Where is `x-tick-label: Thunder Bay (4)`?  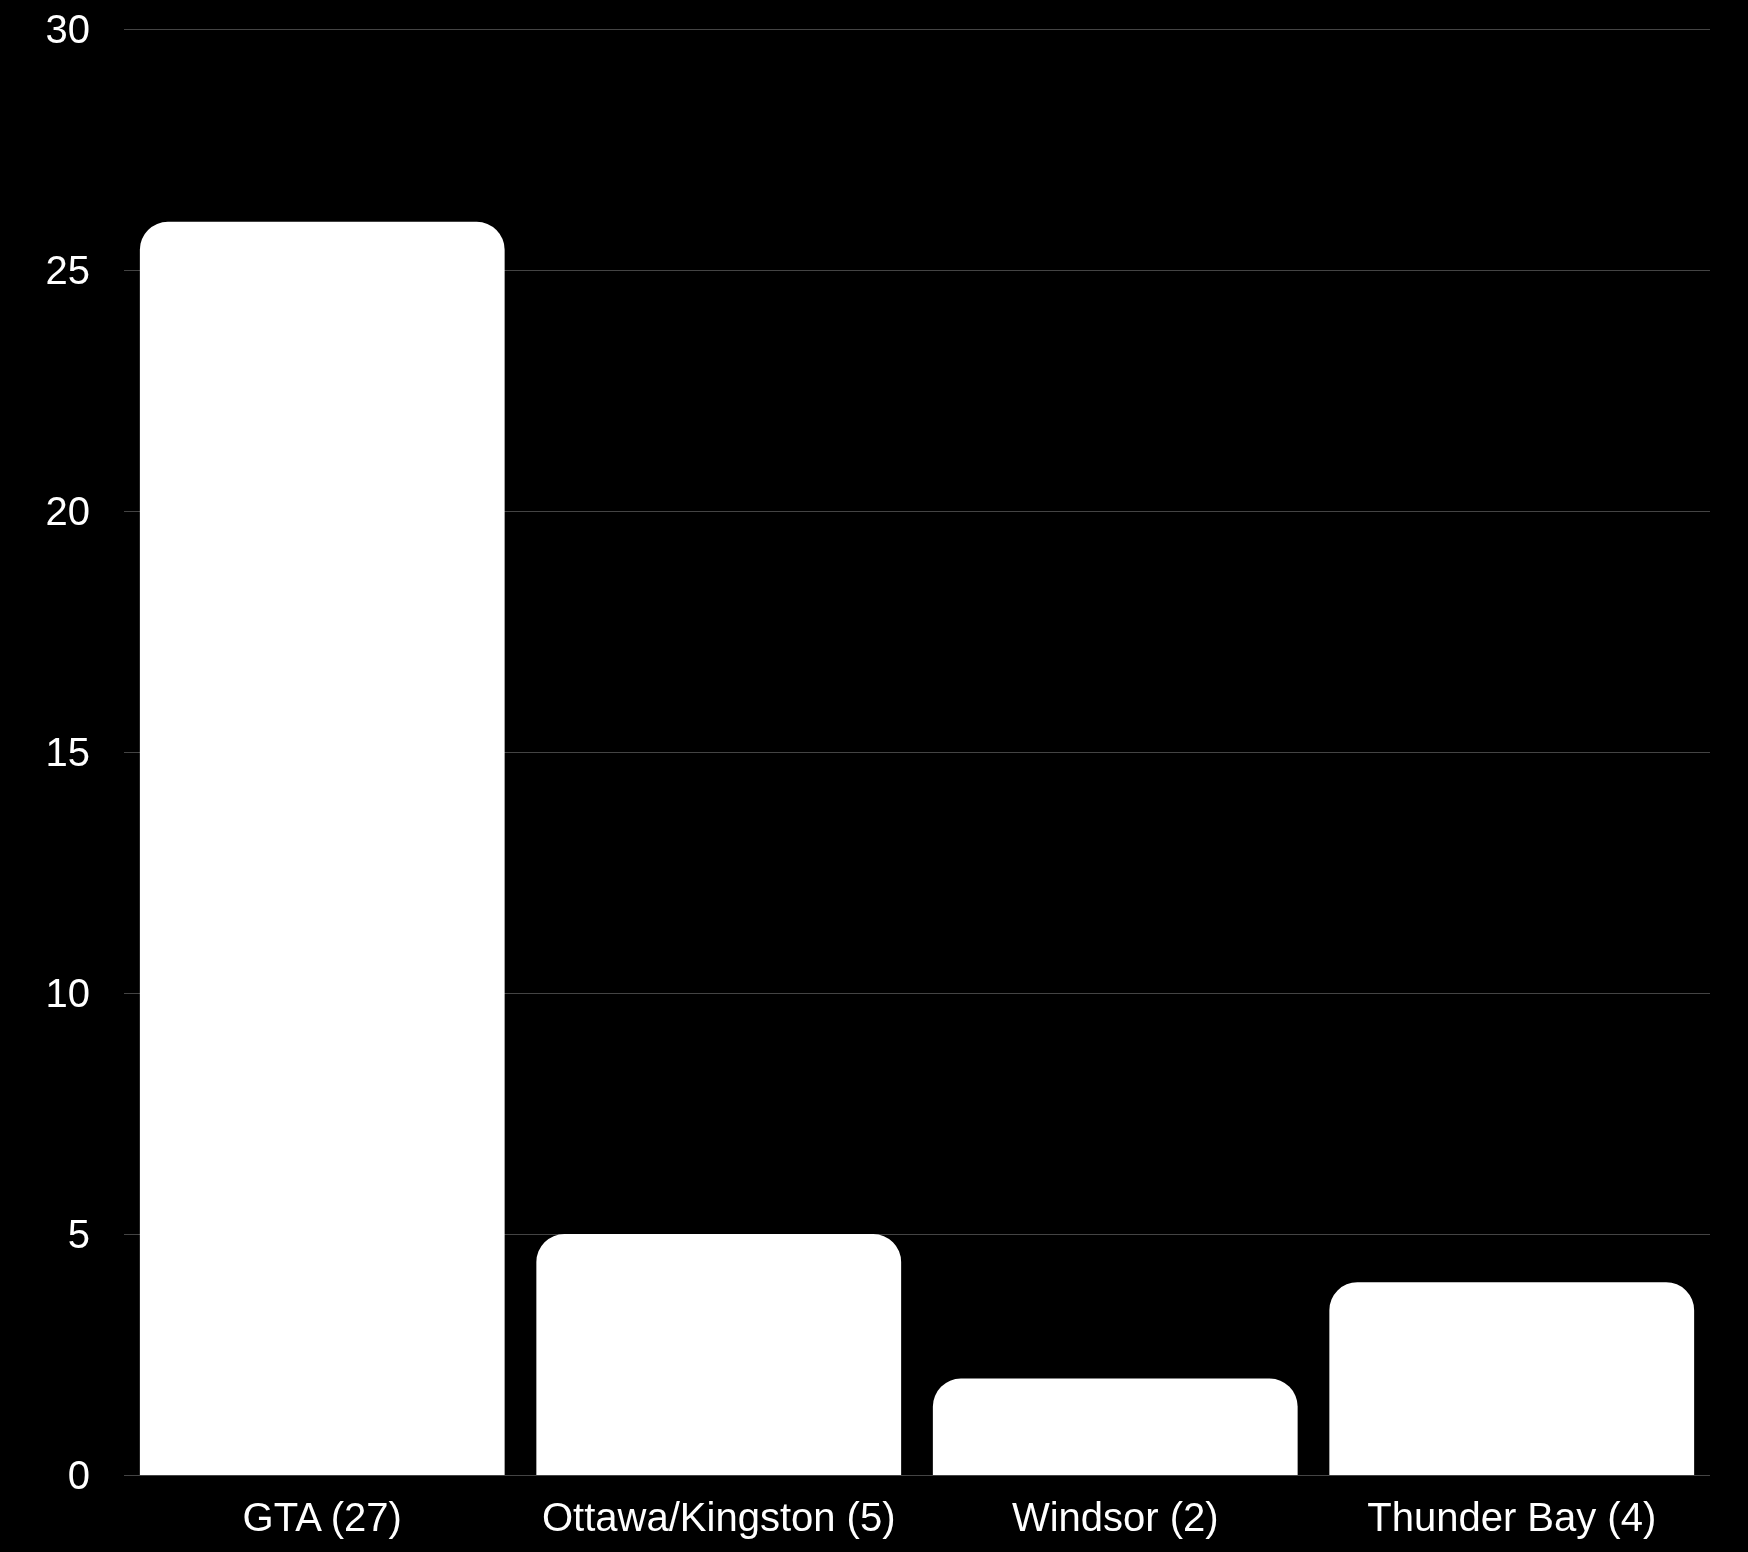
x-tick-label: Thunder Bay (4) is located at coordinates (1512, 1517).